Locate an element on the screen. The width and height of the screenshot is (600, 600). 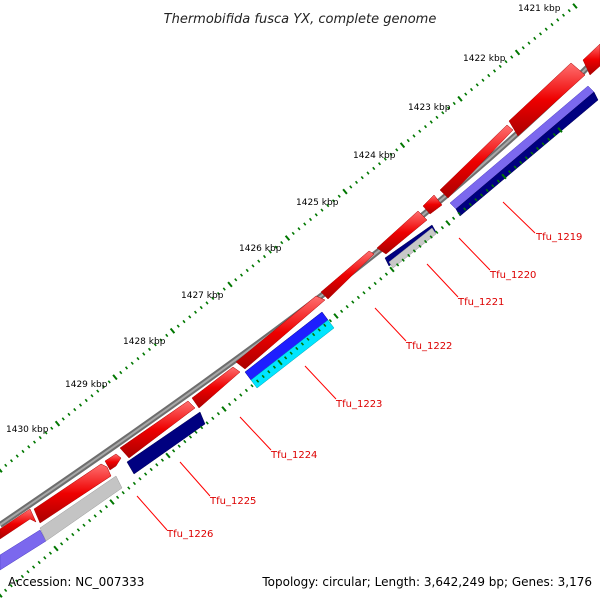
gene-label-tfu-1226: Tfu_1226 is located at coordinates (189, 534).